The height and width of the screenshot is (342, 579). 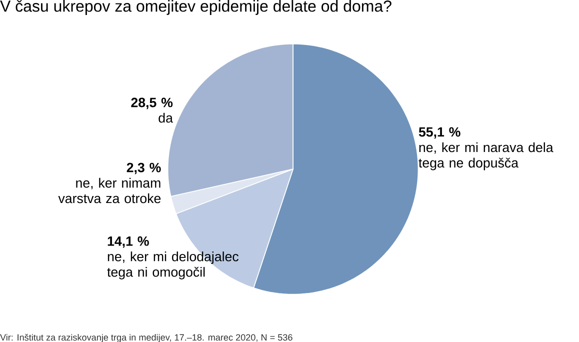 What do you see at coordinates (486, 156) in the screenshot?
I see `slice-label: ne, ker mi narava dela tega ne dopušča` at bounding box center [486, 156].